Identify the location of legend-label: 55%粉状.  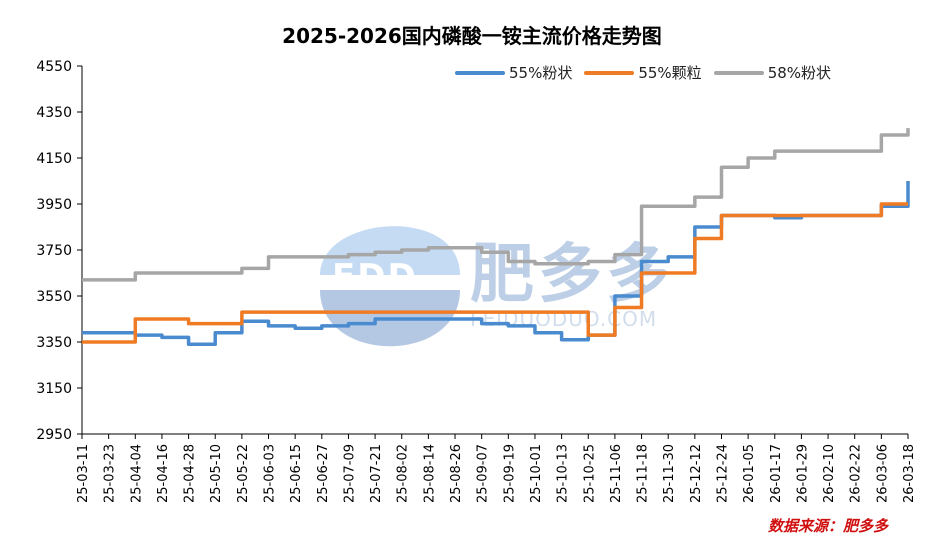
(541, 73).